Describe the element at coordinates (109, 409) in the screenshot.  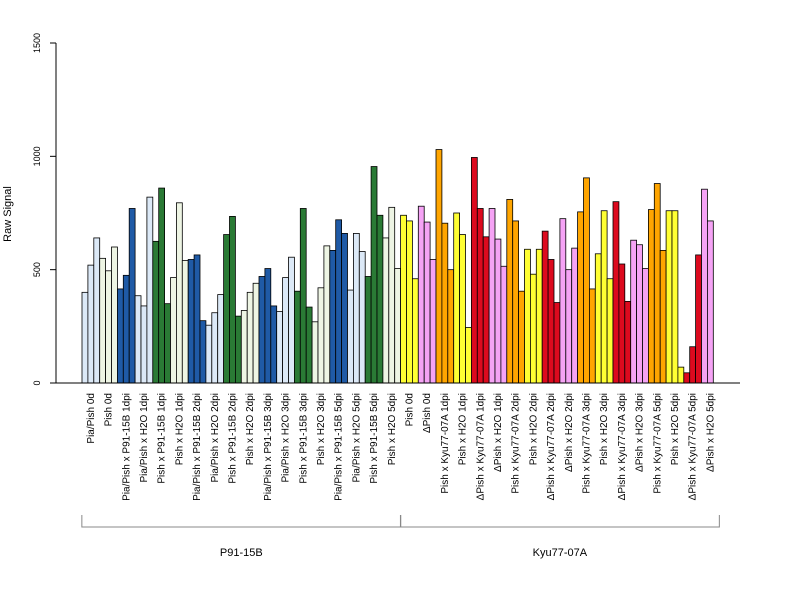
I see `x-tick-label: Pish 0d` at that location.